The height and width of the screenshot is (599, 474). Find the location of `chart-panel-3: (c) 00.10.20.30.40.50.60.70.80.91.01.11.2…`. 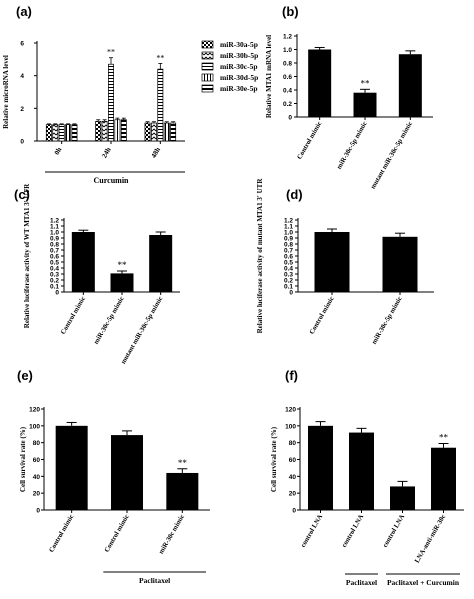

chart-panel-3: (c) 00.10.20.30.40.50.60.70.80.91.01.11.2… is located at coordinates (97, 274).